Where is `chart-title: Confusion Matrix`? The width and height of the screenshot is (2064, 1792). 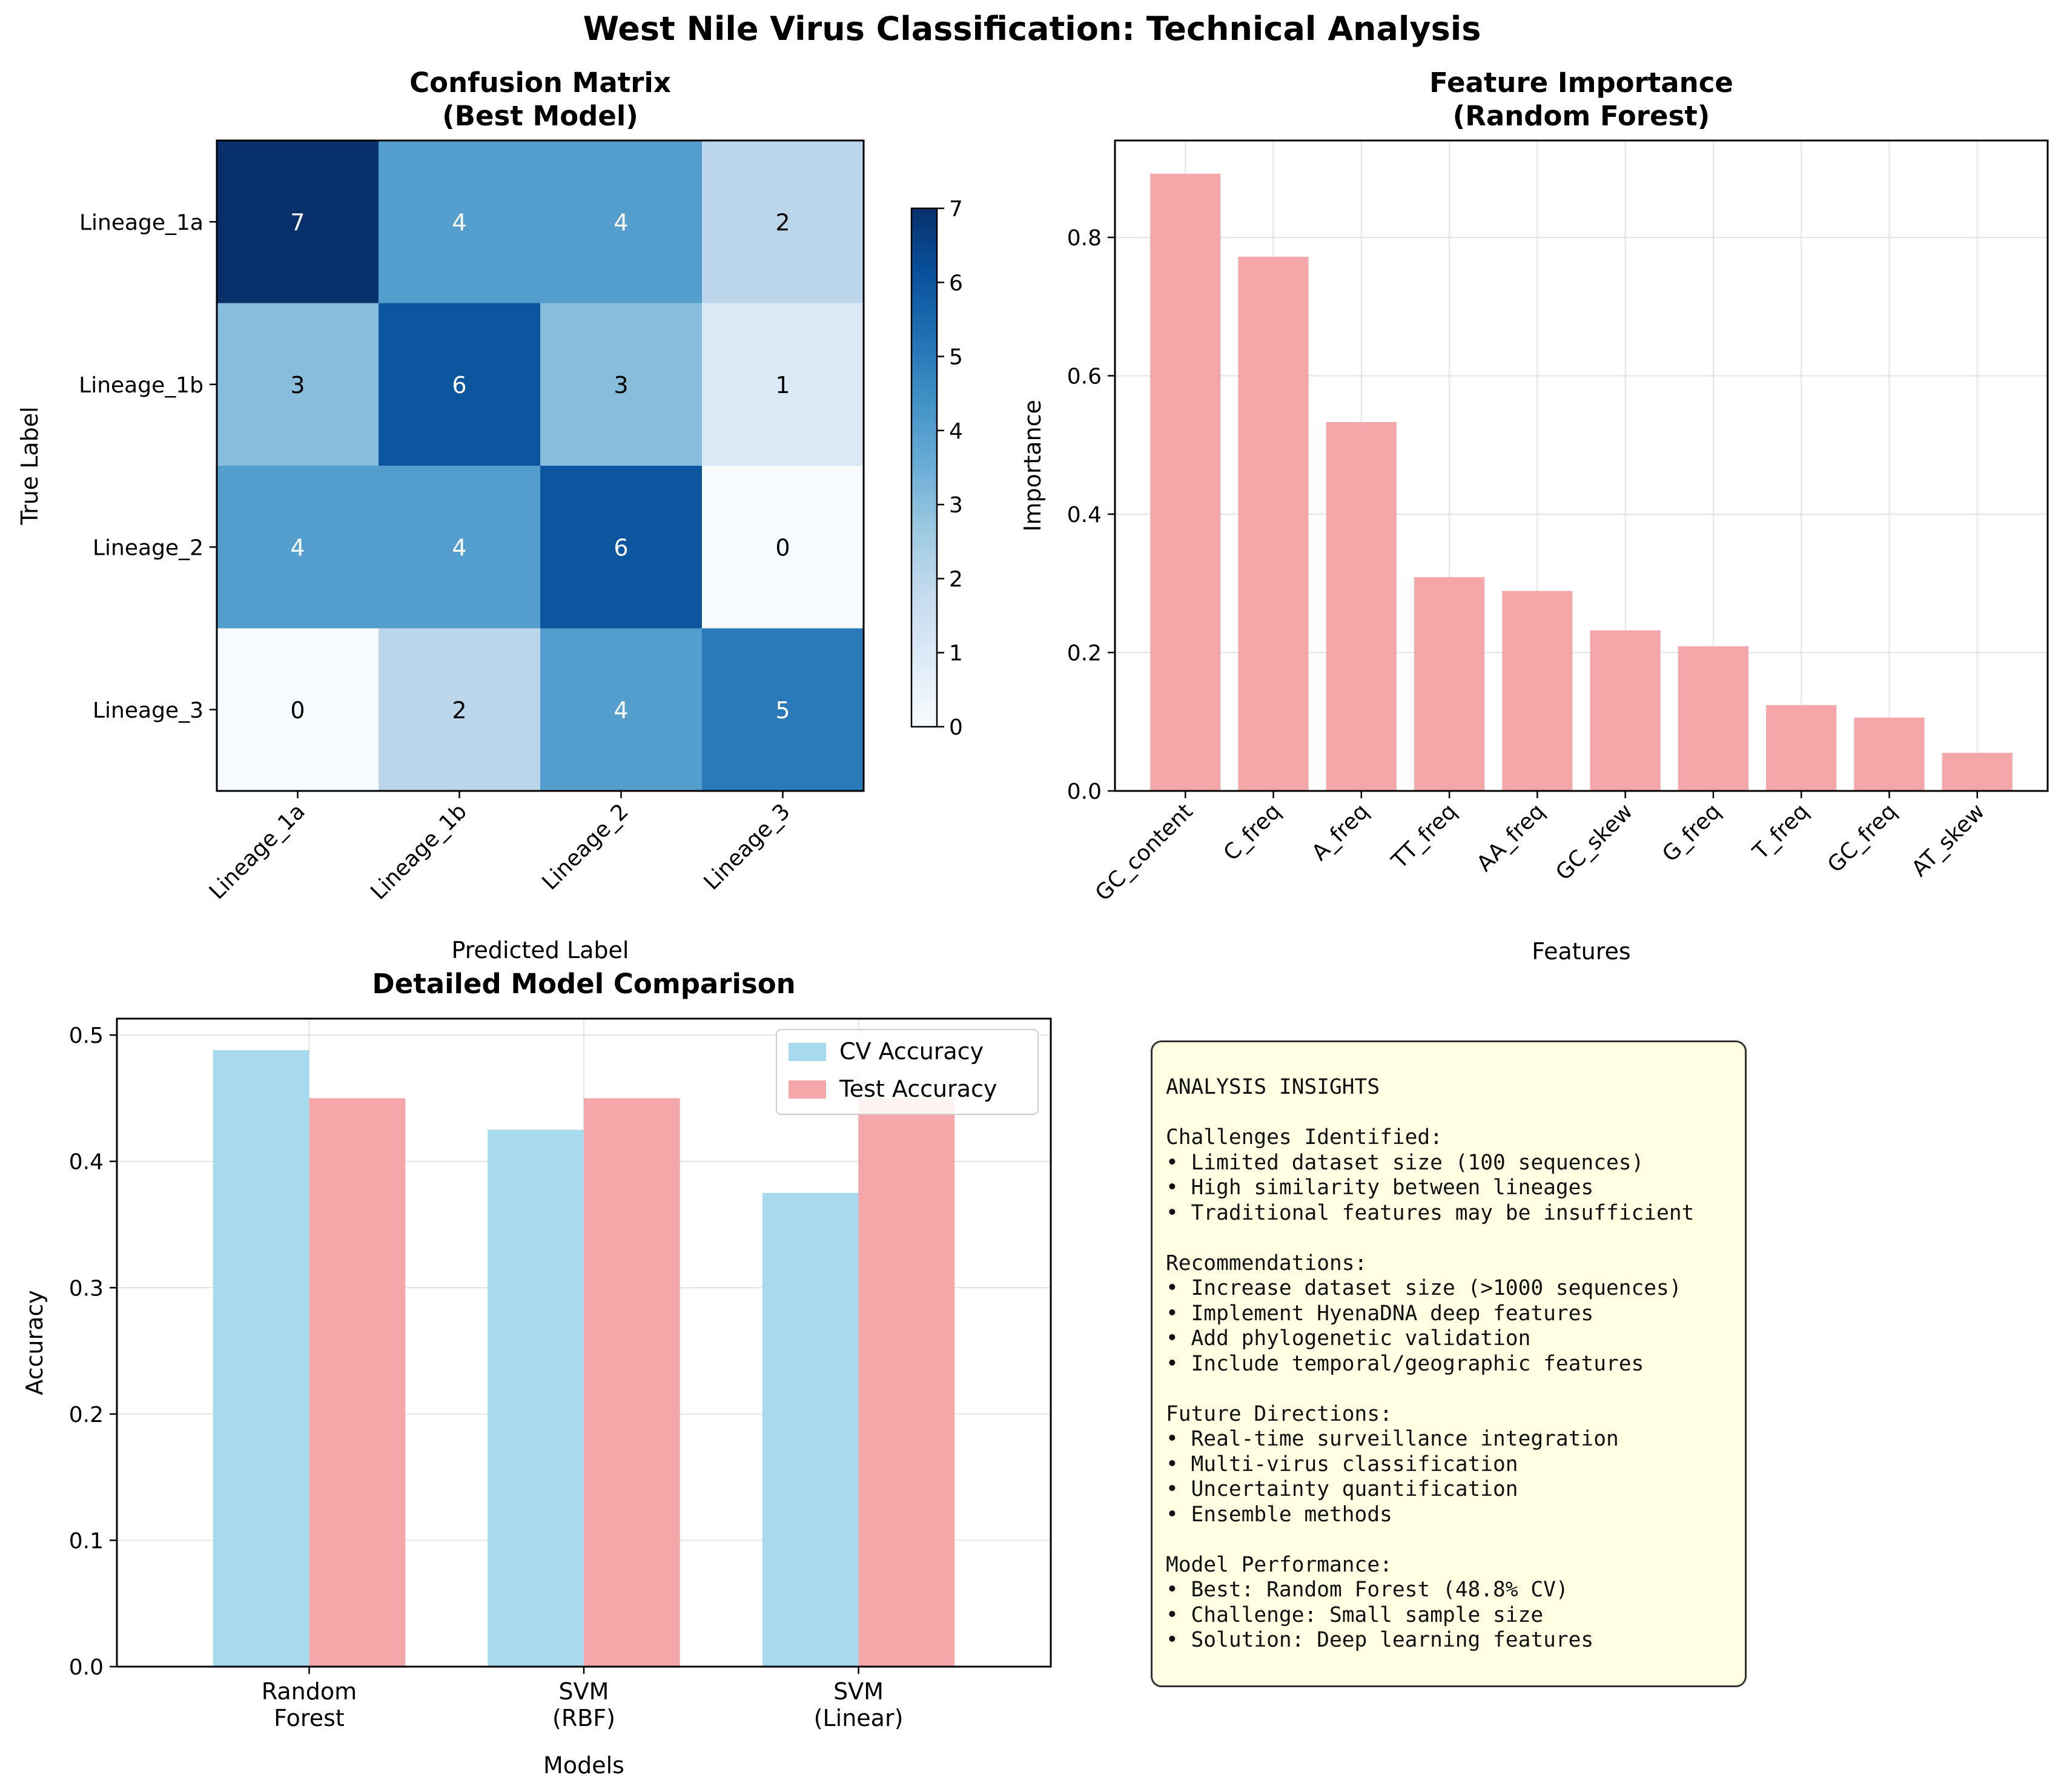 chart-title: Confusion Matrix is located at coordinates (540, 83).